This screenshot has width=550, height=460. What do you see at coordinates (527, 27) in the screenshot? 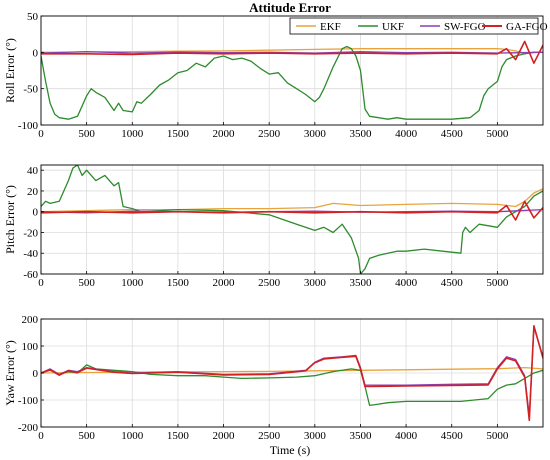
I see `legend-entry: GA-FGO` at bounding box center [527, 27].